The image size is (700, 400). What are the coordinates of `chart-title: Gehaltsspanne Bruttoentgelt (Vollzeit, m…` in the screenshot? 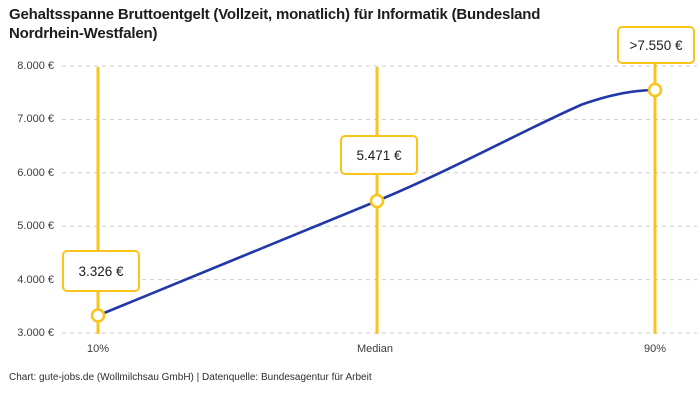 It's located at (275, 24).